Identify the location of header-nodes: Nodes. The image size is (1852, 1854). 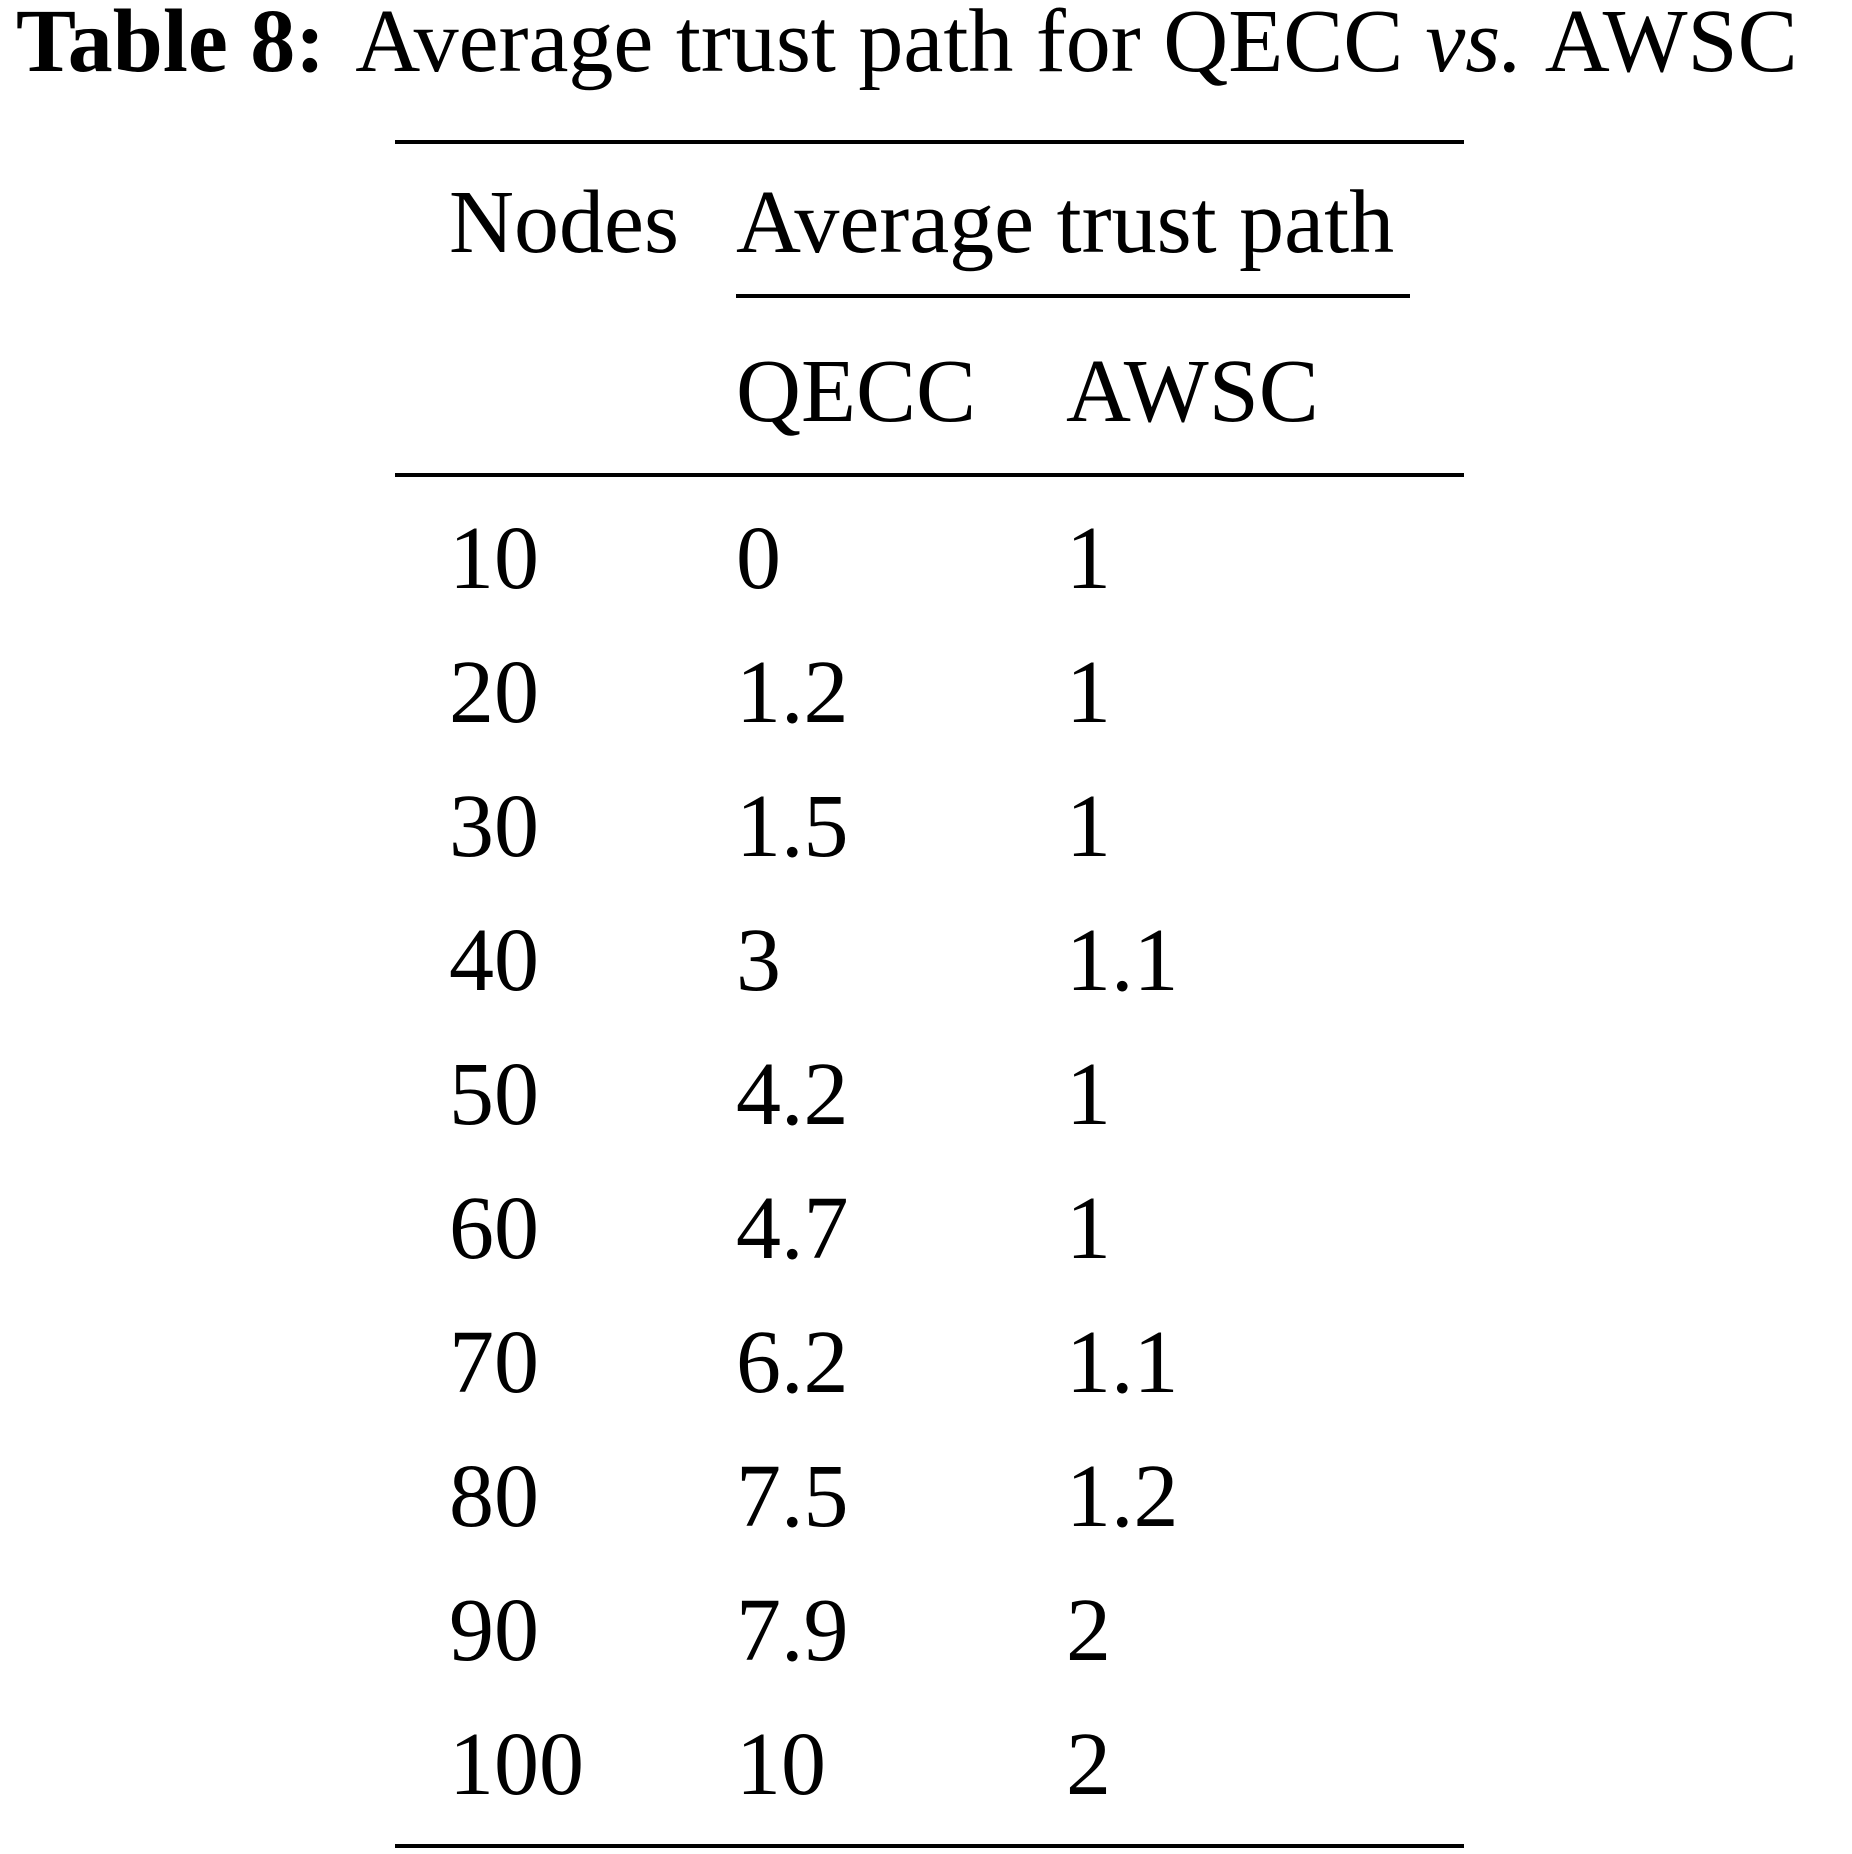
(564, 222).